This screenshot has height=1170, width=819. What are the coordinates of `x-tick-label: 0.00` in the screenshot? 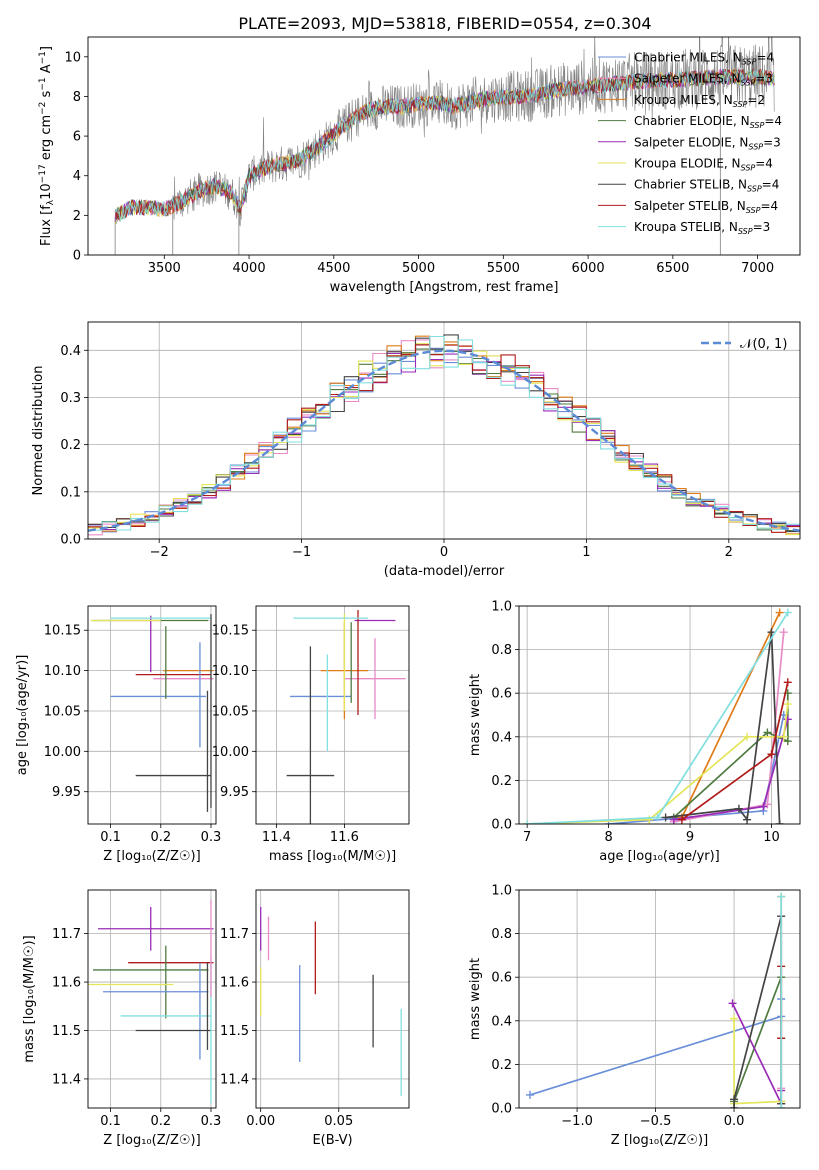 It's located at (260, 1121).